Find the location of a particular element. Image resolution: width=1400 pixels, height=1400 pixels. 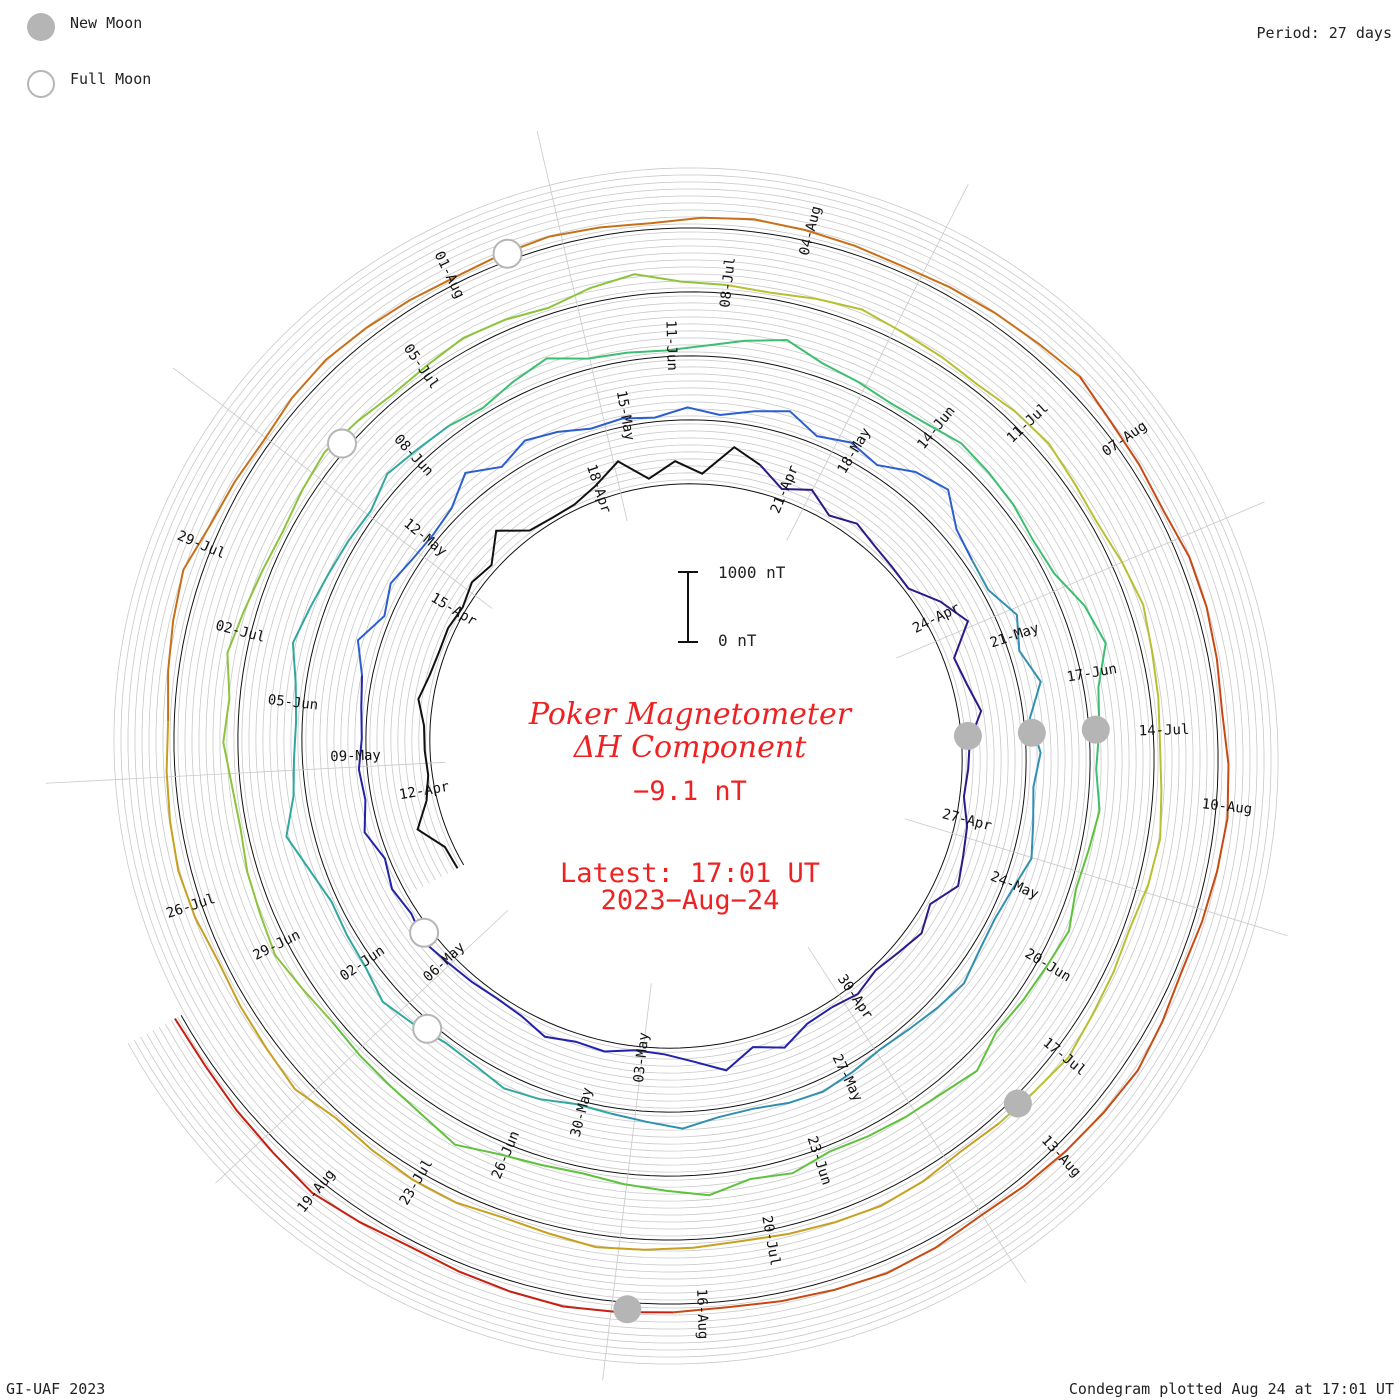

full-moon-legend-label: Full Moon is located at coordinates (111, 79).